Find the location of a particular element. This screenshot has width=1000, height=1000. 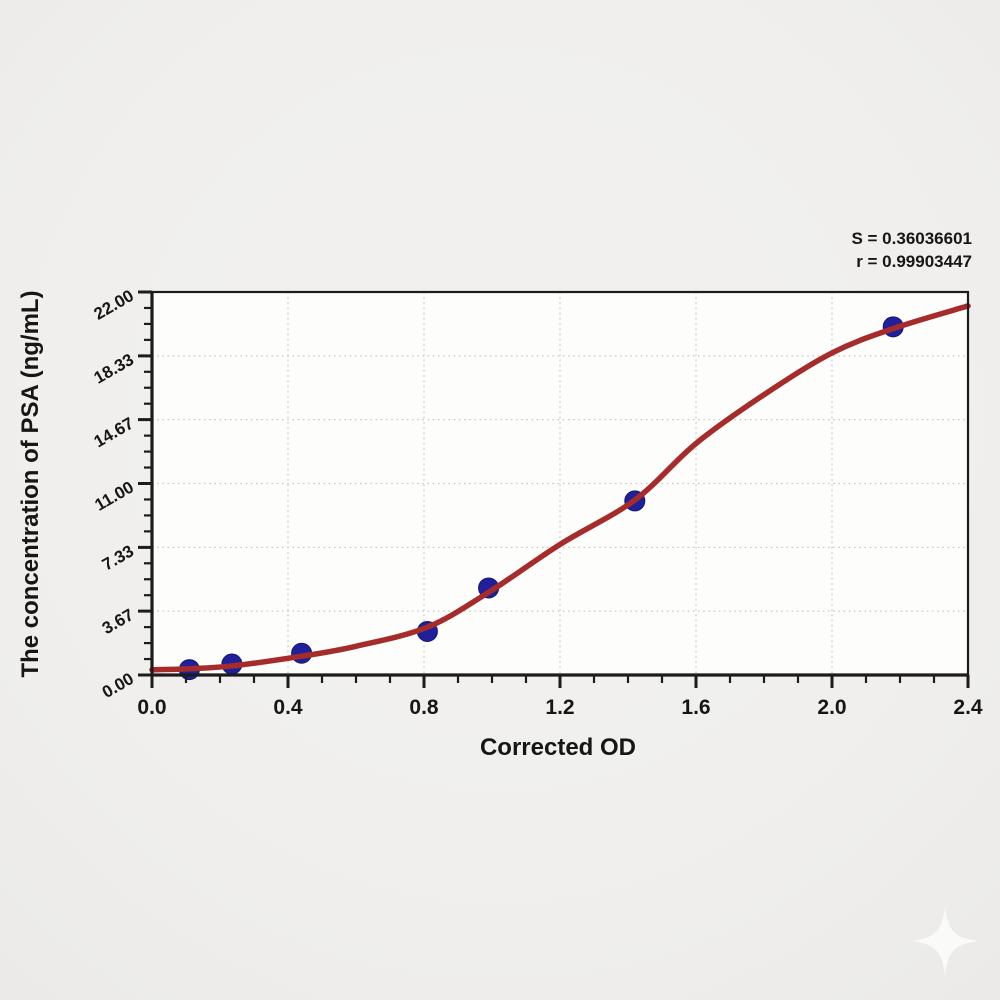

y-axis-title: The concentration of PSA (ng/mL) is located at coordinates (30, 483).